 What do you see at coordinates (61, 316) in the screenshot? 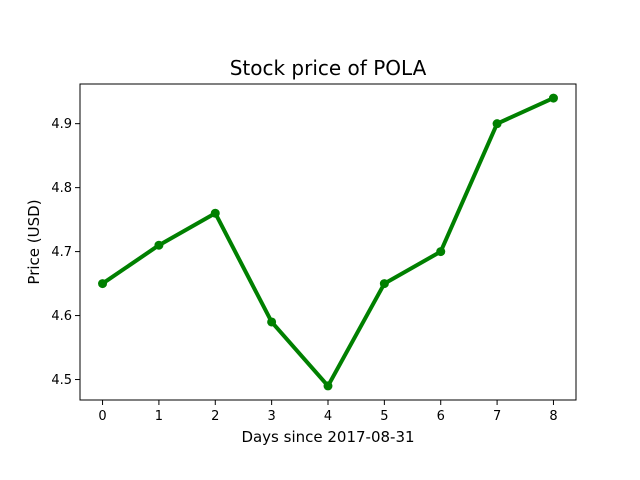
I see `y-tick-label: 4.6` at bounding box center [61, 316].